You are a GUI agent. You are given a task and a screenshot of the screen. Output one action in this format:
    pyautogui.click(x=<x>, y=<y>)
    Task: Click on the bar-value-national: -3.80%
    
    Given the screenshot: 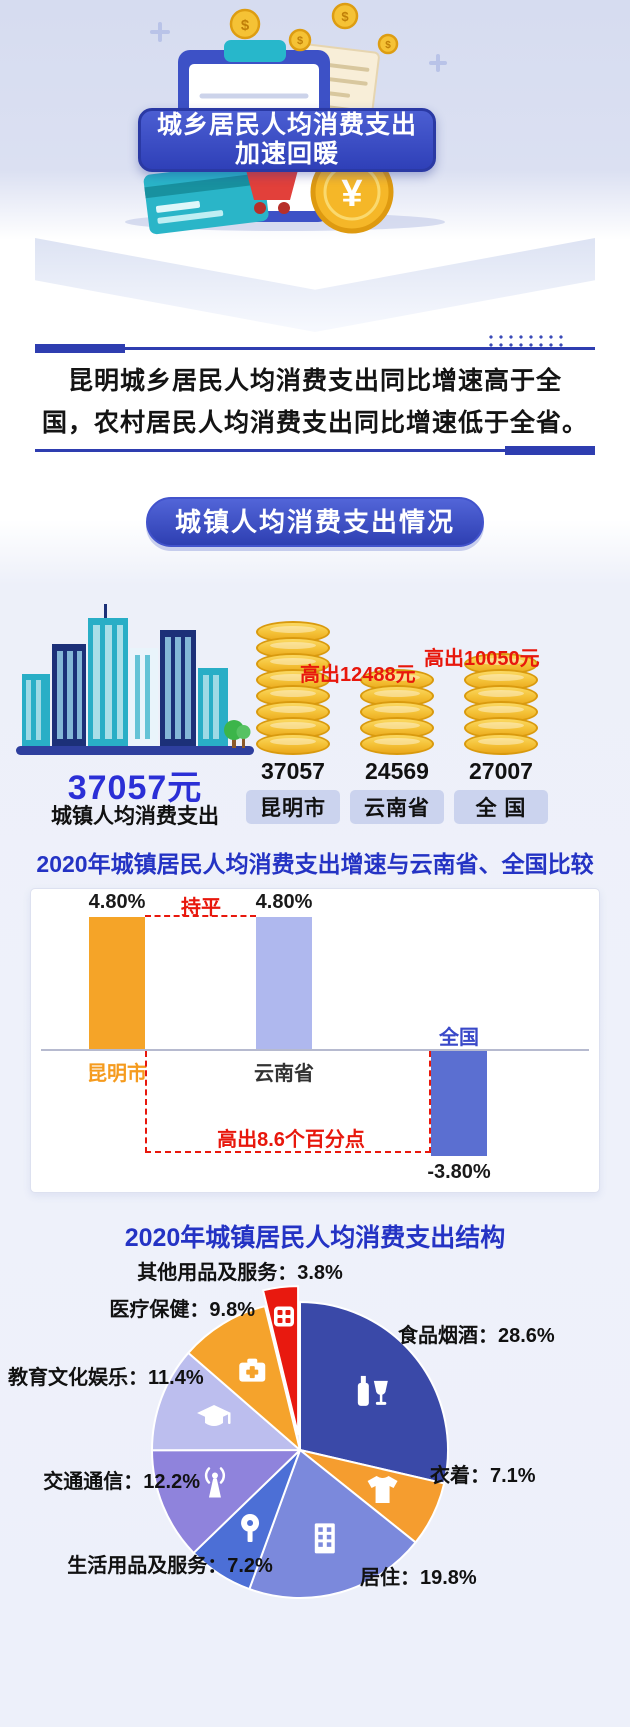 What is the action you would take?
    pyautogui.click(x=459, y=1172)
    